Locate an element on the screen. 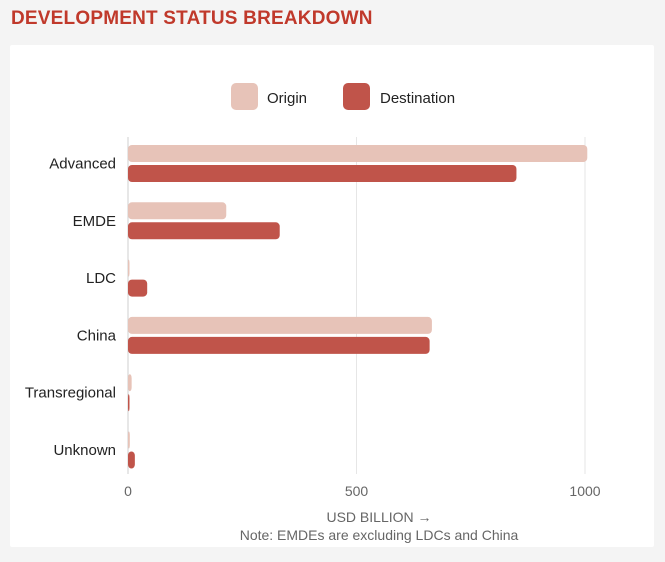 Image resolution: width=665 pixels, height=562 pixels. page-title: DEVELOPMENT STATUS BREAKDOWN is located at coordinates (192, 18).